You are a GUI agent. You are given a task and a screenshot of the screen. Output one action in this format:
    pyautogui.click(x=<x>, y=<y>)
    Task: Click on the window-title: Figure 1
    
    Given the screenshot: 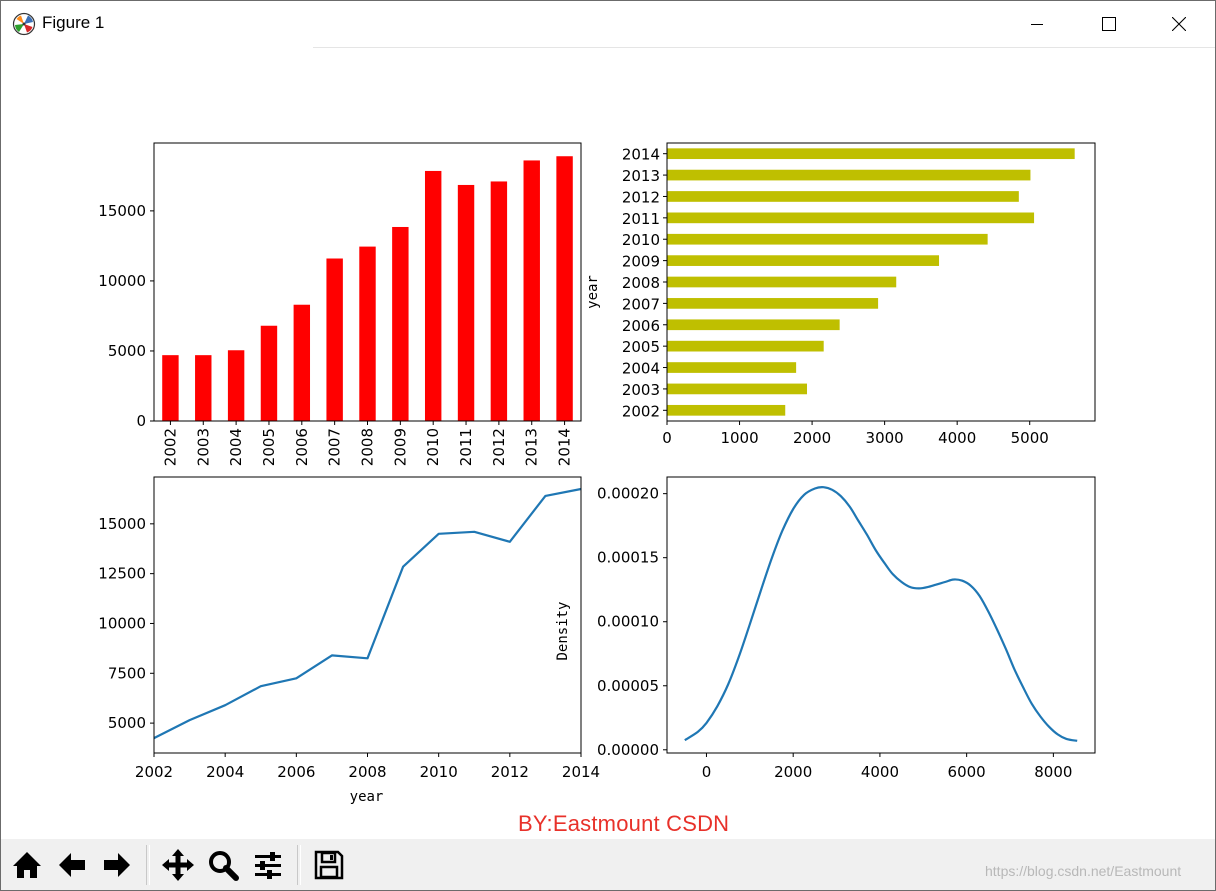 What is the action you would take?
    pyautogui.click(x=73, y=22)
    